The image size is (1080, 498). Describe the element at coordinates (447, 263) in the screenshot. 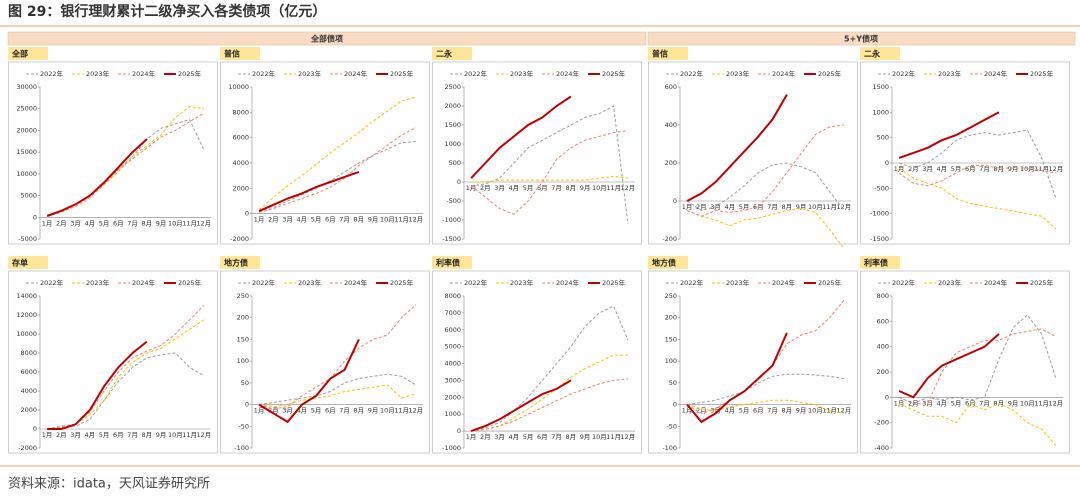

I see `panel-title: 利率债` at that location.